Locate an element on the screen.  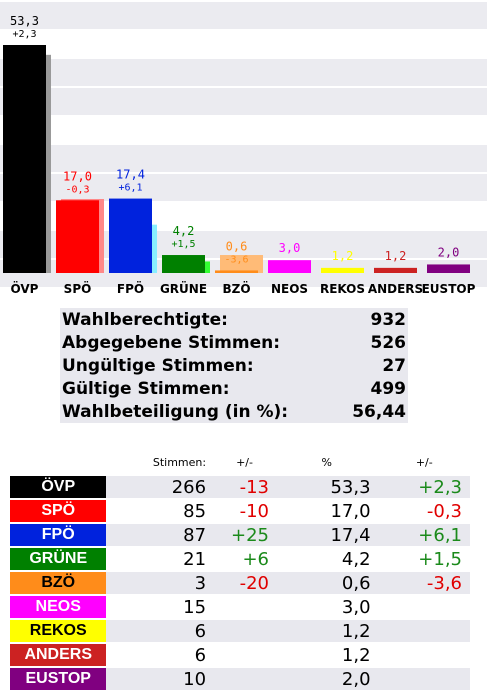
result-row: SPÖ 85 -10 17,0 -0,3 is located at coordinates (240, 511).